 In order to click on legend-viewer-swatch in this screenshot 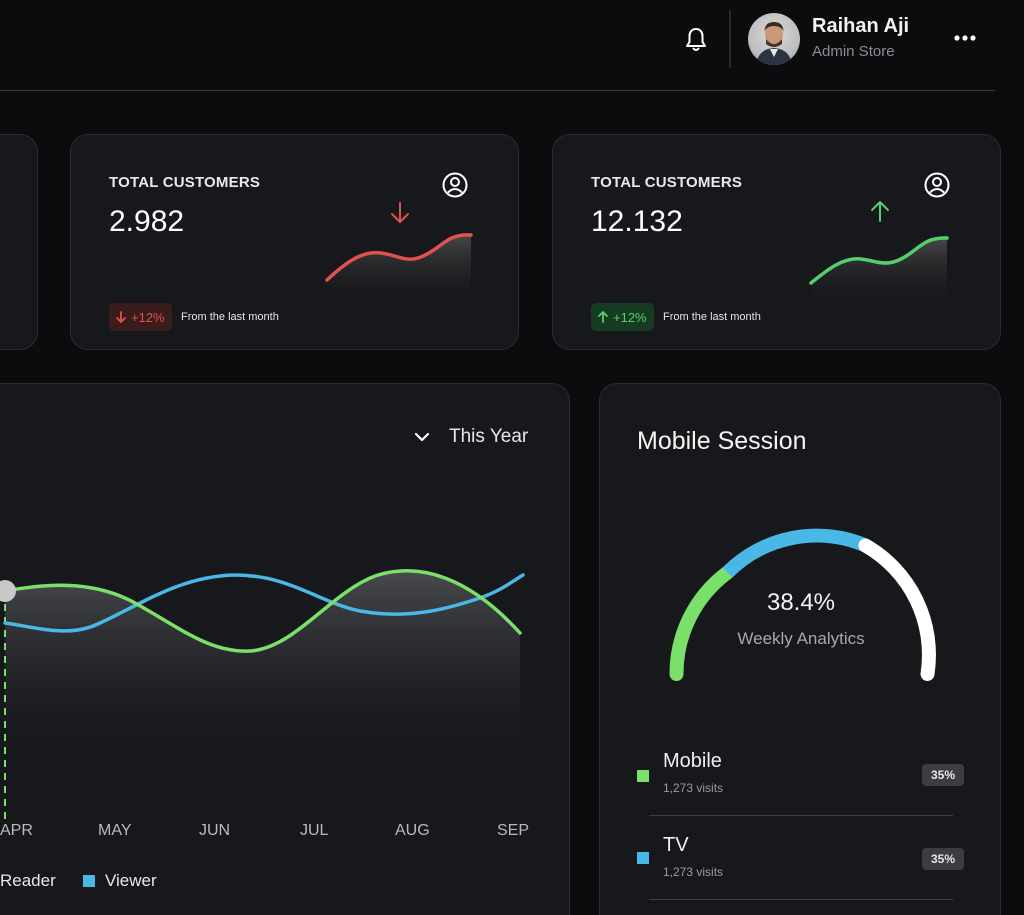, I will do `click(89, 881)`.